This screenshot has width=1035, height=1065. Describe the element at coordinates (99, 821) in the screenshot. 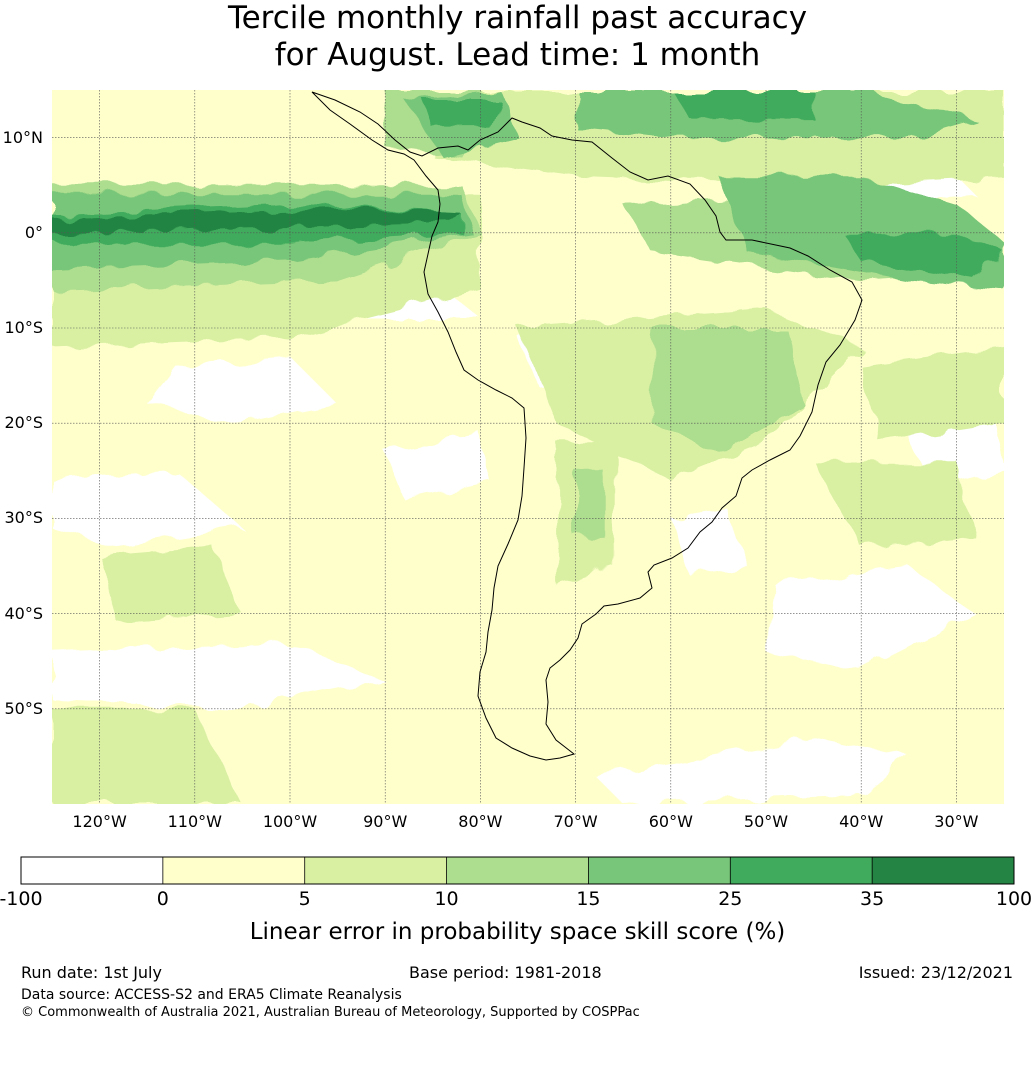

I see `lon-tick-label: 120°W` at that location.